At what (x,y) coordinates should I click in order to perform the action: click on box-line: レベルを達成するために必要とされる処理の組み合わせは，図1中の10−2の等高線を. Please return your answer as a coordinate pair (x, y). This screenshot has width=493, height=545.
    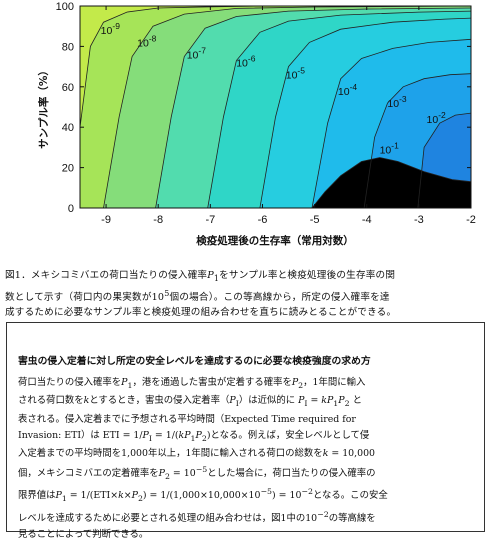
    Looking at the image, I should click on (197, 516).